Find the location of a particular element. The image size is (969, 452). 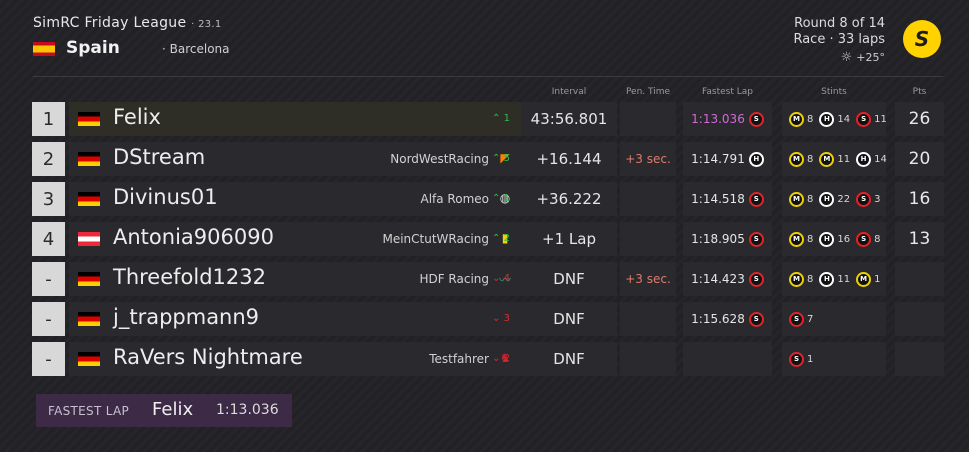

position-change: ⌄ 3 is located at coordinates (501, 318).